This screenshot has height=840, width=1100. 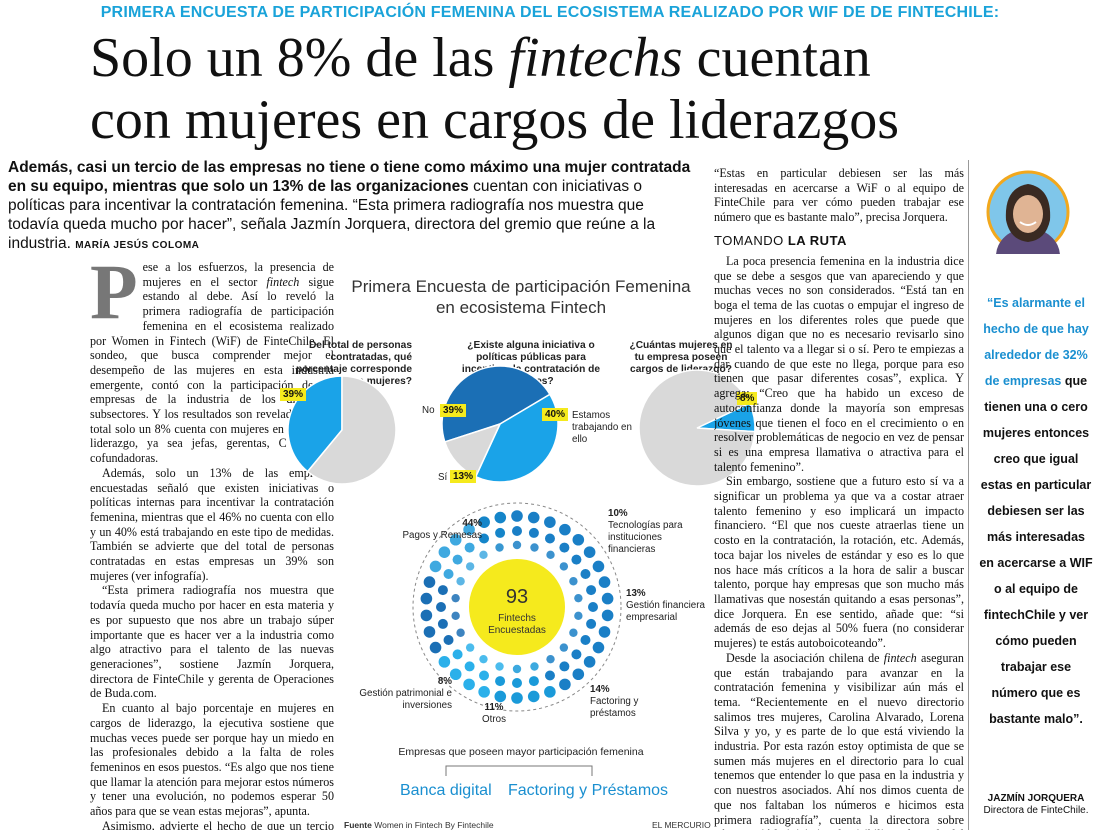 I want to click on donut-outline, so click(x=517, y=607).